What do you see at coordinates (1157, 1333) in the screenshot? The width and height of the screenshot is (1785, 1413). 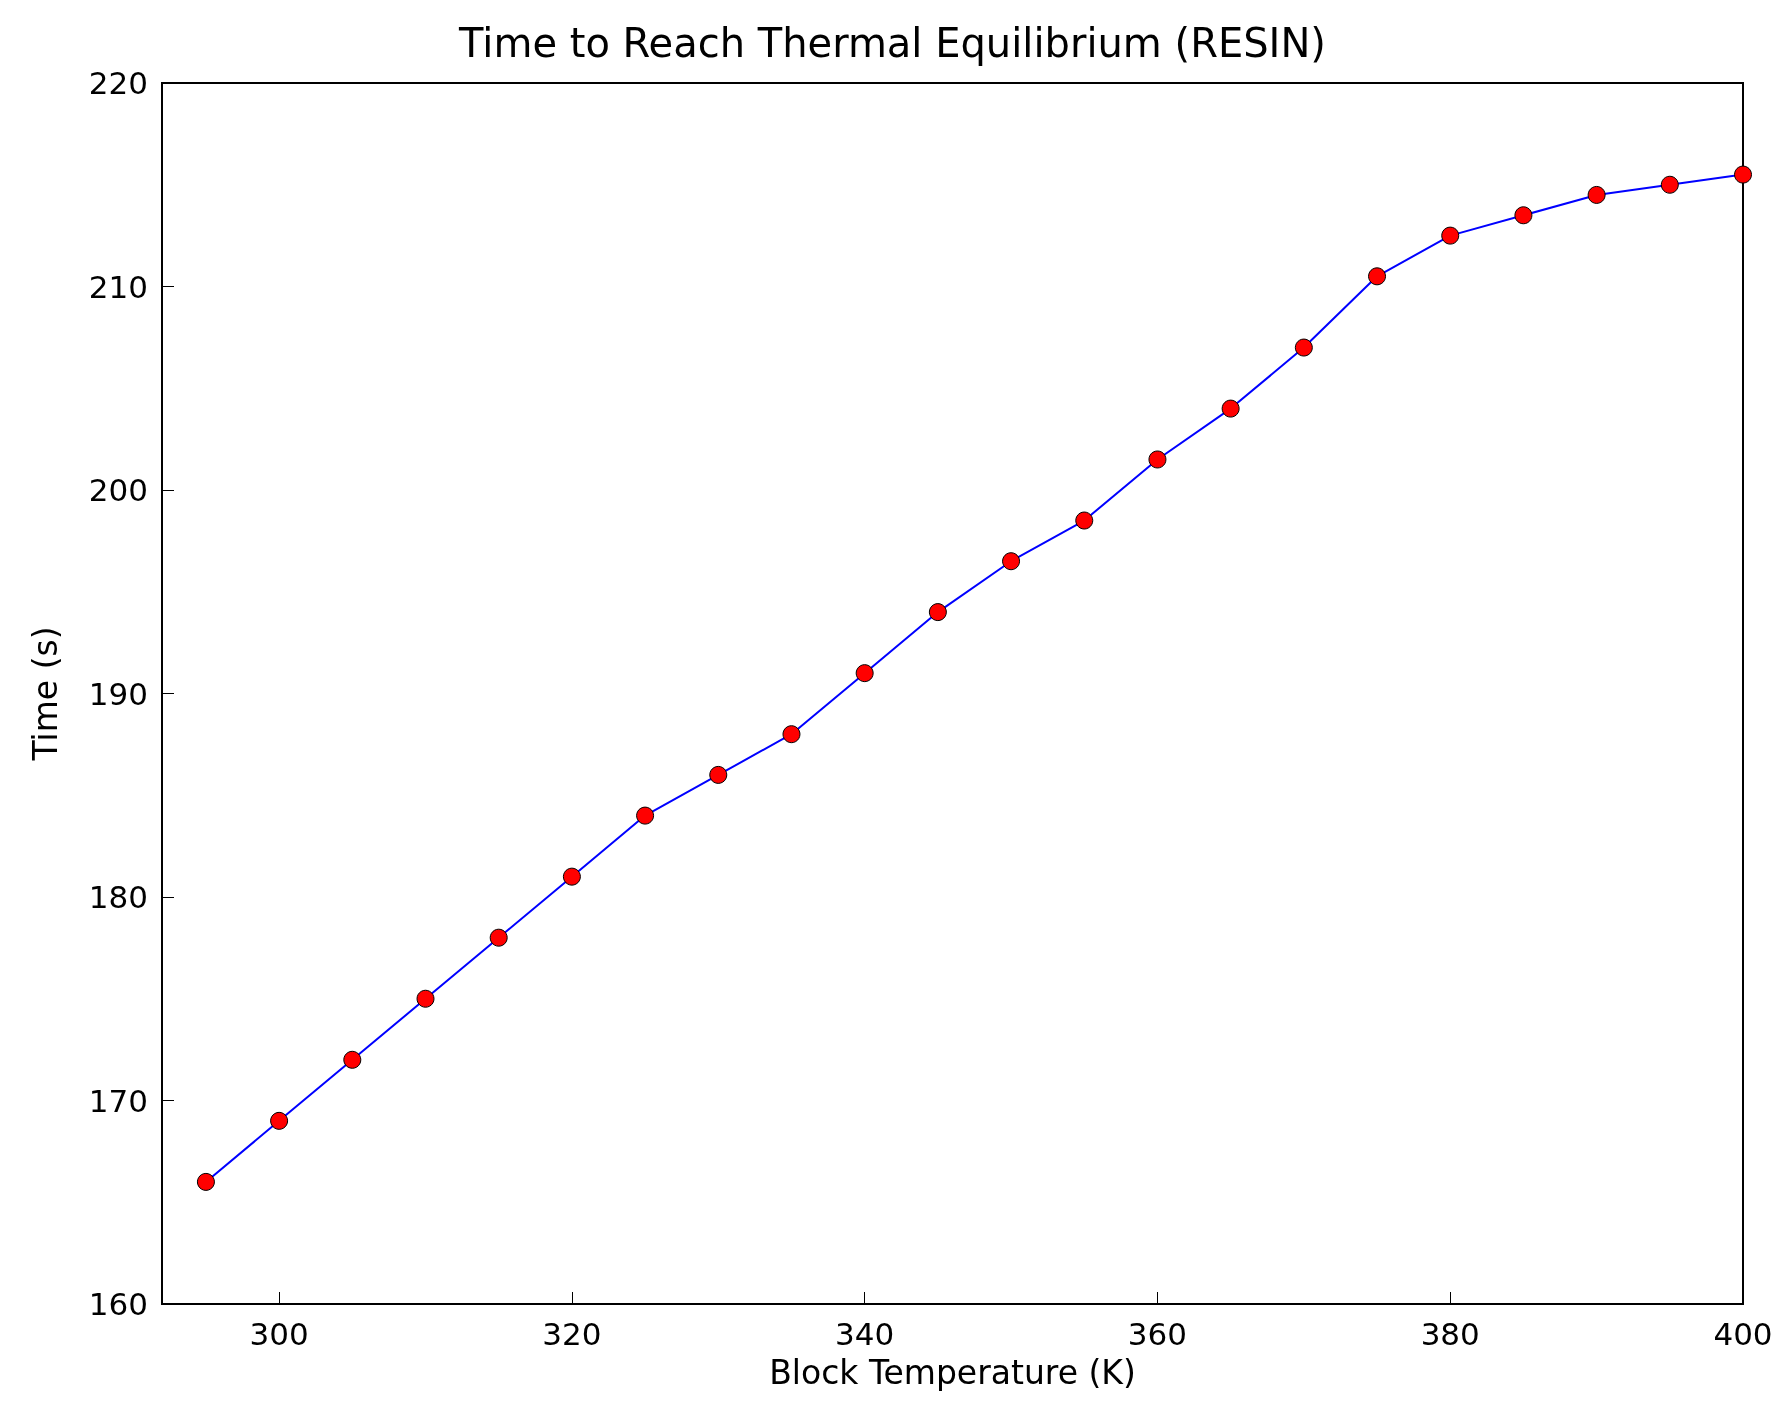 I see `x-tick-label: 360` at bounding box center [1157, 1333].